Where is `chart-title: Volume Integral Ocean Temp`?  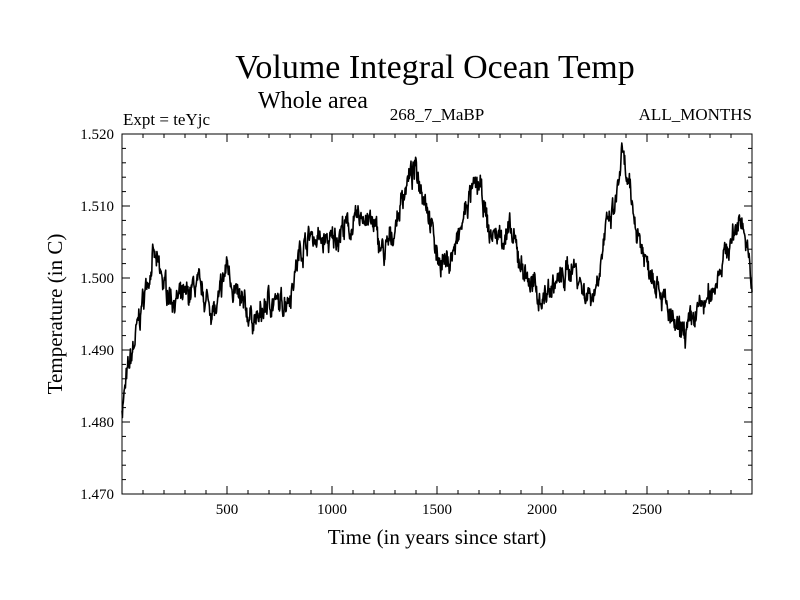 chart-title: Volume Integral Ocean Temp is located at coordinates (435, 67).